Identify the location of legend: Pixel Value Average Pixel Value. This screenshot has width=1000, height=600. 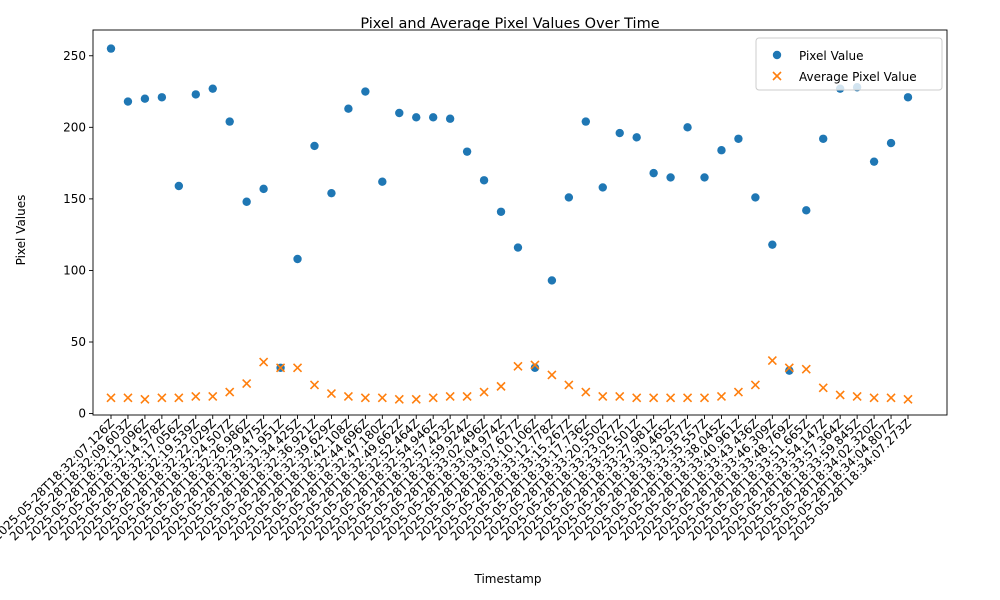
(849, 64).